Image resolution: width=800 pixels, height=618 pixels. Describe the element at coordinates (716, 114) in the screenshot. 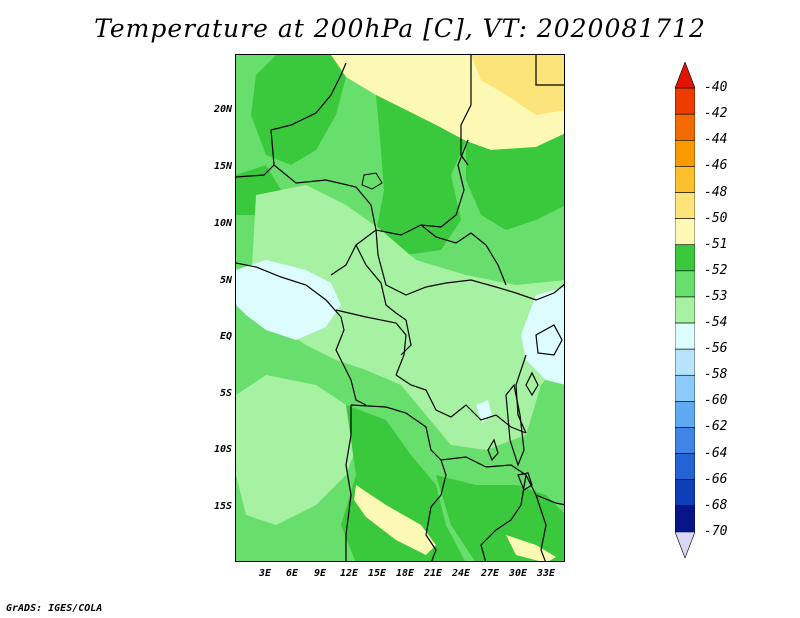

I see `colorbar-label: -42` at that location.